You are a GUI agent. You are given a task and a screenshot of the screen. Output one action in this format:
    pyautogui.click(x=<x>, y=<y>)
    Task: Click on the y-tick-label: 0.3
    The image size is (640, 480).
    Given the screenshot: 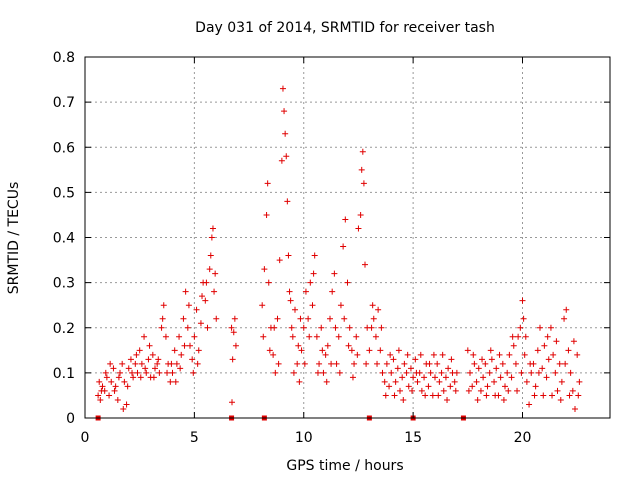 What is the action you would take?
    pyautogui.click(x=64, y=284)
    